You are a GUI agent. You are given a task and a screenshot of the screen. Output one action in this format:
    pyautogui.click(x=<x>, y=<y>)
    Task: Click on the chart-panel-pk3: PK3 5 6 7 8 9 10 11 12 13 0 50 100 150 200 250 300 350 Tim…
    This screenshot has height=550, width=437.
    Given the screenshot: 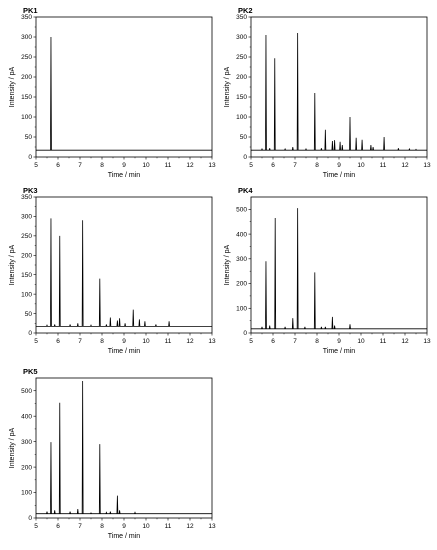 What is the action you would take?
    pyautogui.click(x=112, y=270)
    